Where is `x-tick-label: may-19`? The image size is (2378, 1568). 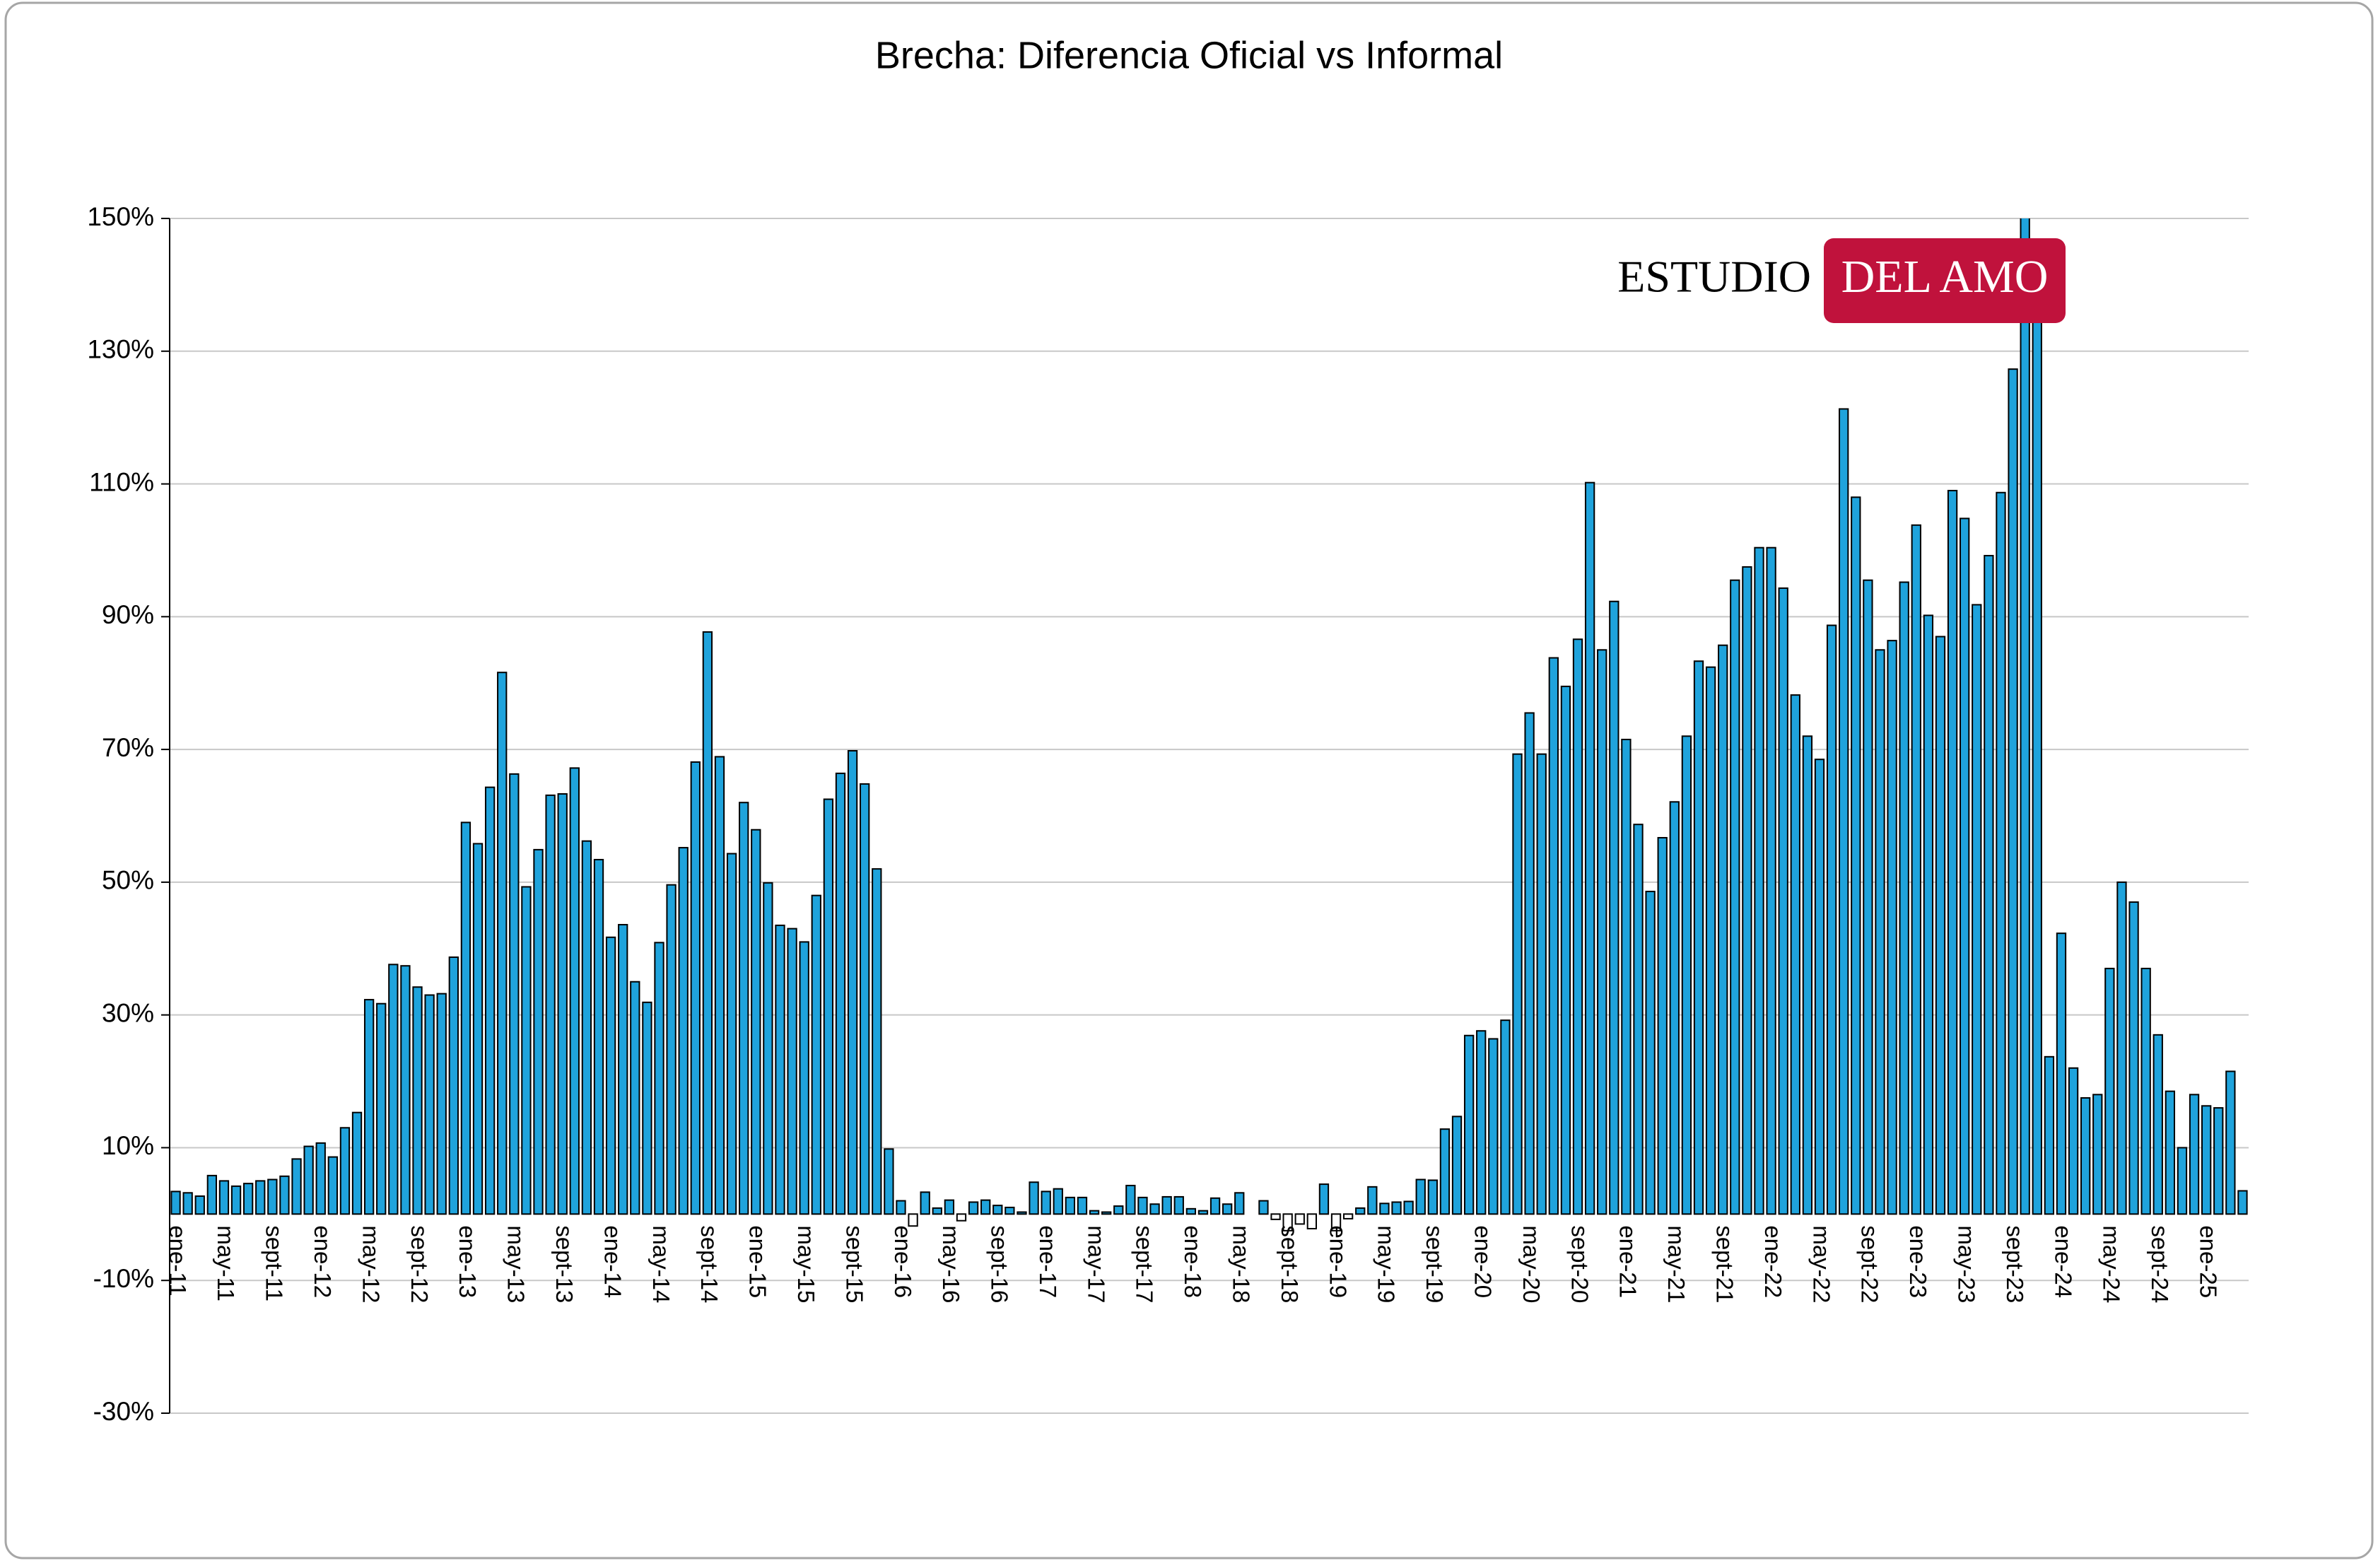 x-tick-label: may-19 is located at coordinates (1387, 1264).